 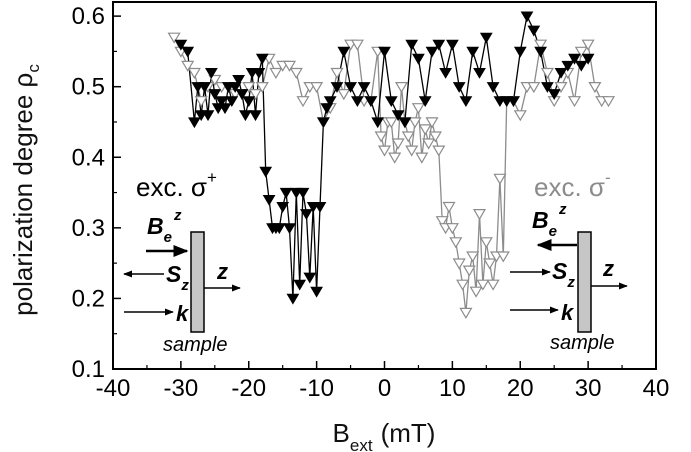 I want to click on x-tick-label: -30, so click(x=181, y=388).